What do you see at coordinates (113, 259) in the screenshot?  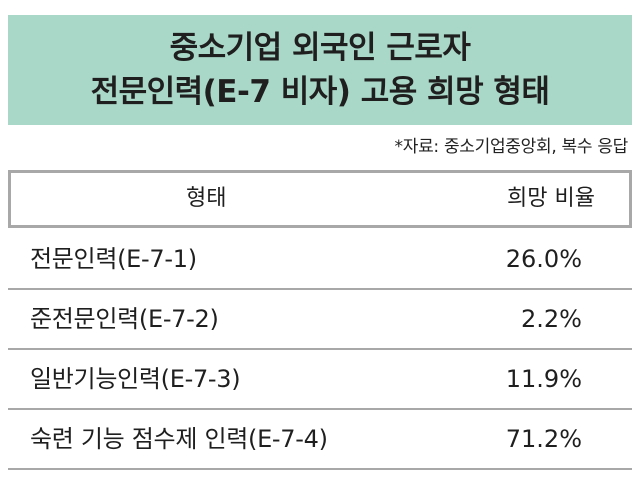 I see `row-label: 전문인력(E-7-1)` at bounding box center [113, 259].